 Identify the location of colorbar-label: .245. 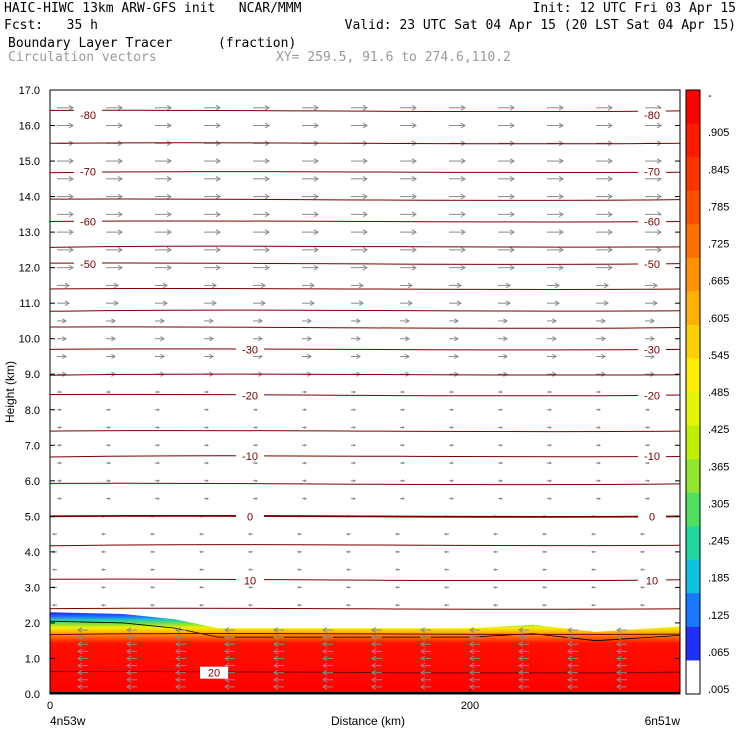
(718, 542).